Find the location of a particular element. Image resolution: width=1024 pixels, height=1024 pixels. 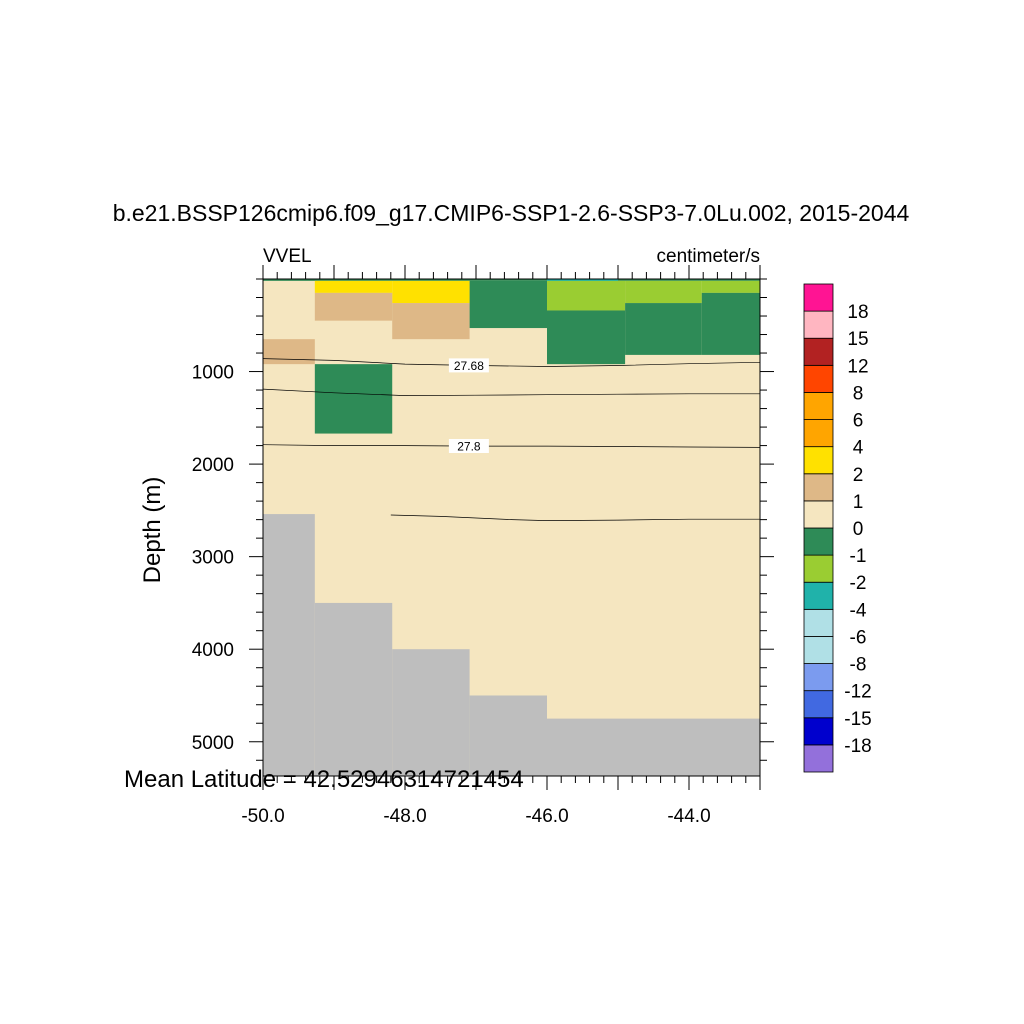

colorbar-label: 18 is located at coordinates (857, 312).